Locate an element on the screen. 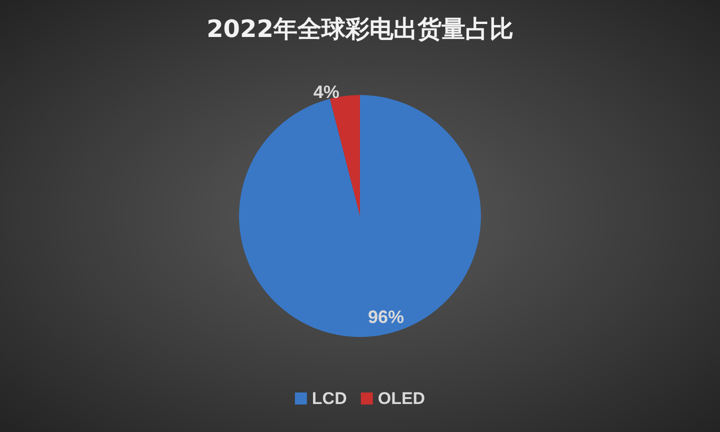 Image resolution: width=720 pixels, height=432 pixels. chart-title: 2022年全球彩电出货量占比 is located at coordinates (360, 29).